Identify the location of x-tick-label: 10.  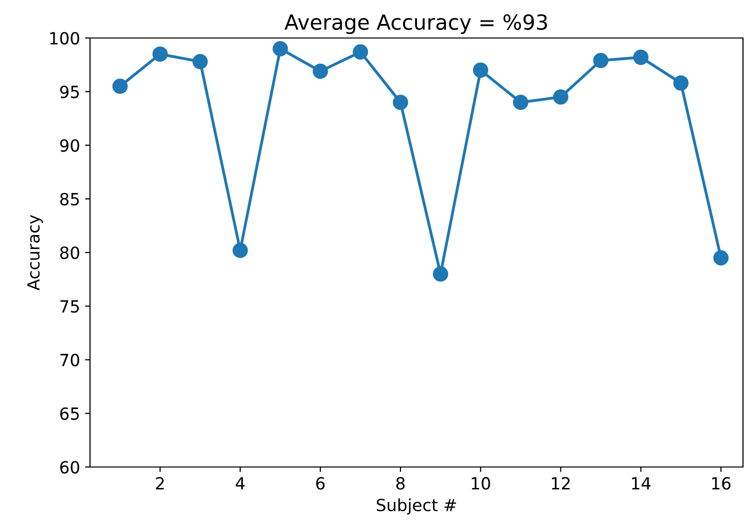
(481, 483).